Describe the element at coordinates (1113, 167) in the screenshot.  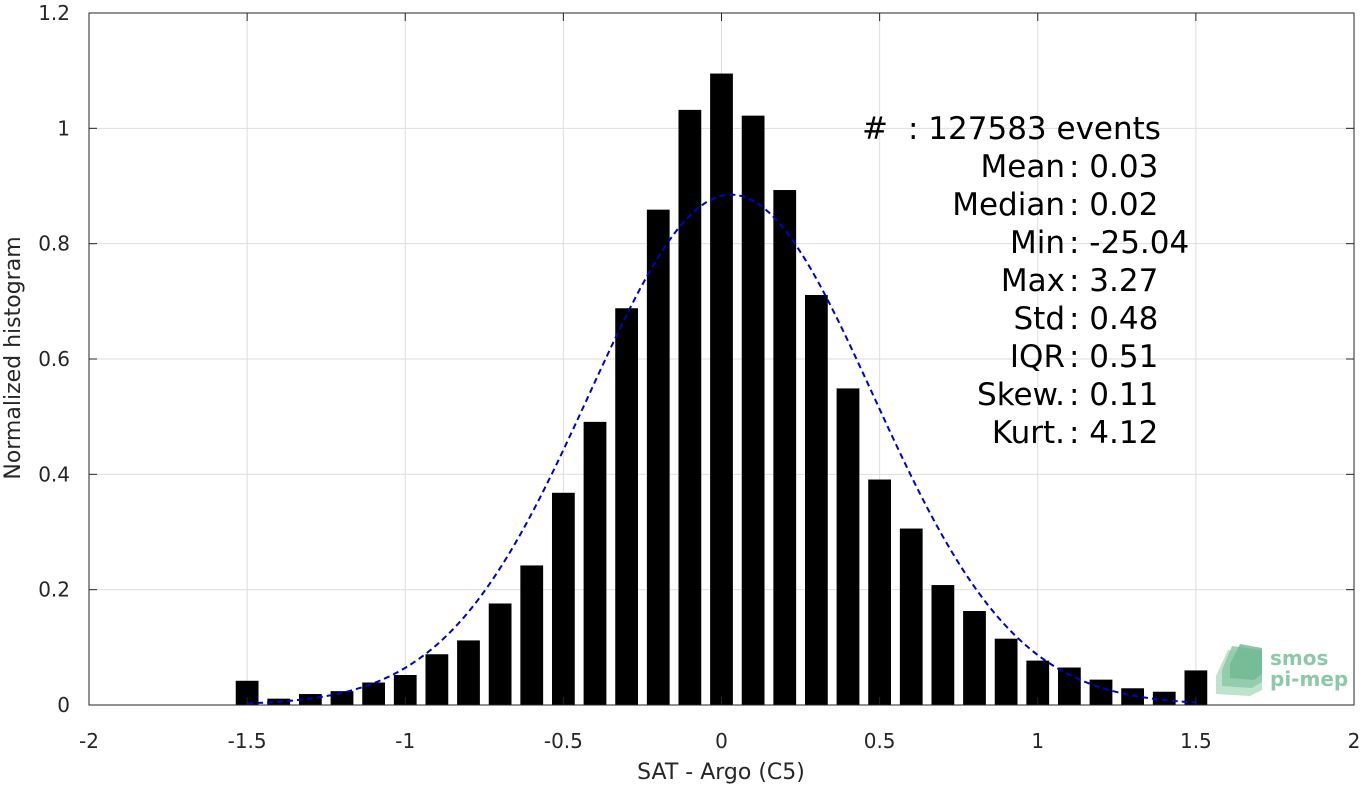
I see `stats-value: : 0.03` at that location.